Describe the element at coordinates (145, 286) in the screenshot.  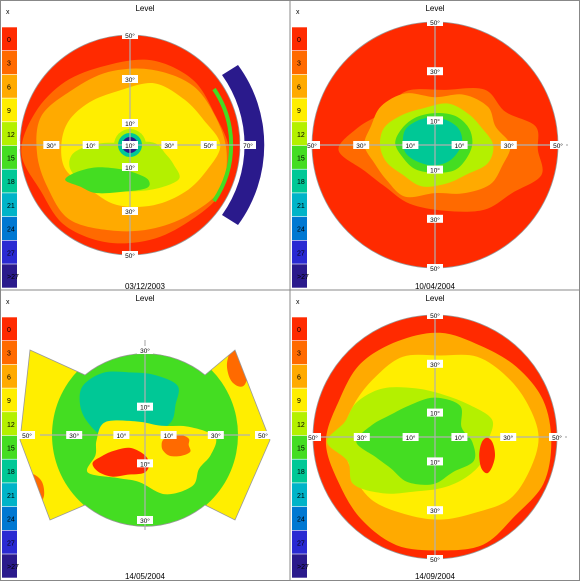
I see `panel-date: 03/12/2003` at that location.